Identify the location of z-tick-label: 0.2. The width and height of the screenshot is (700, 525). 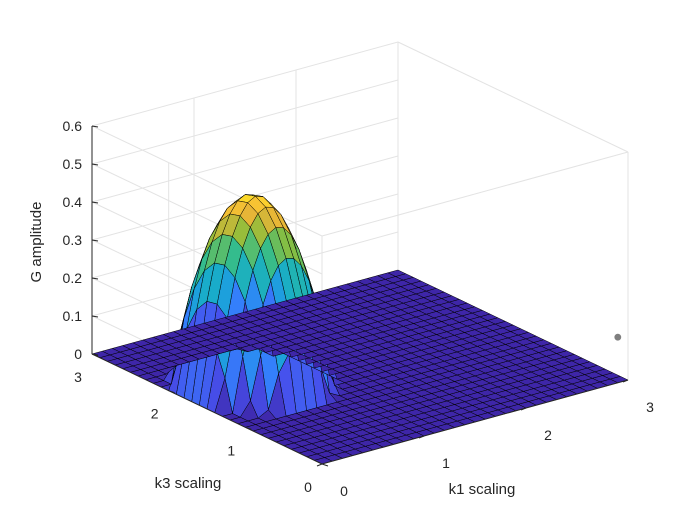
(73, 278).